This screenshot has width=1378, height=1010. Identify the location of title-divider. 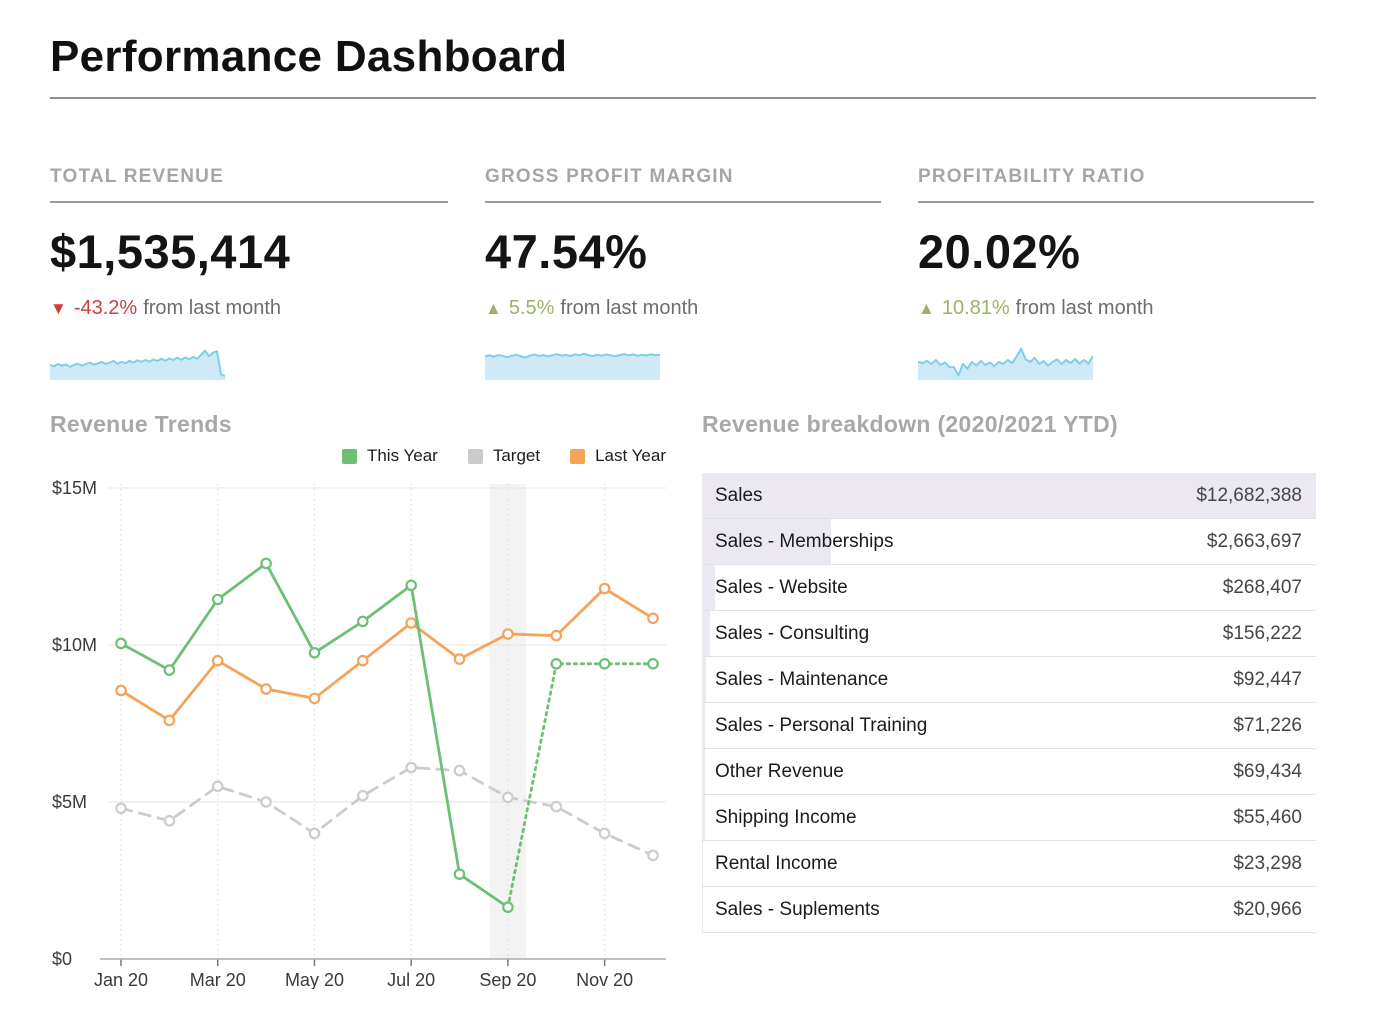
(683, 98).